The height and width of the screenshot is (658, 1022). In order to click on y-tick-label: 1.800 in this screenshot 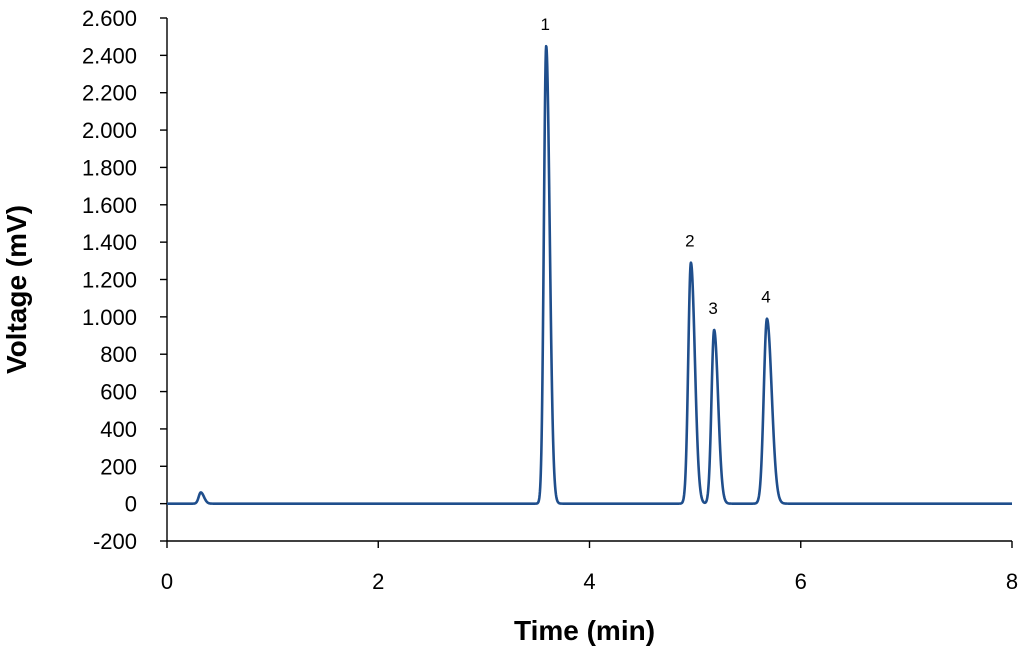, I will do `click(109, 167)`.